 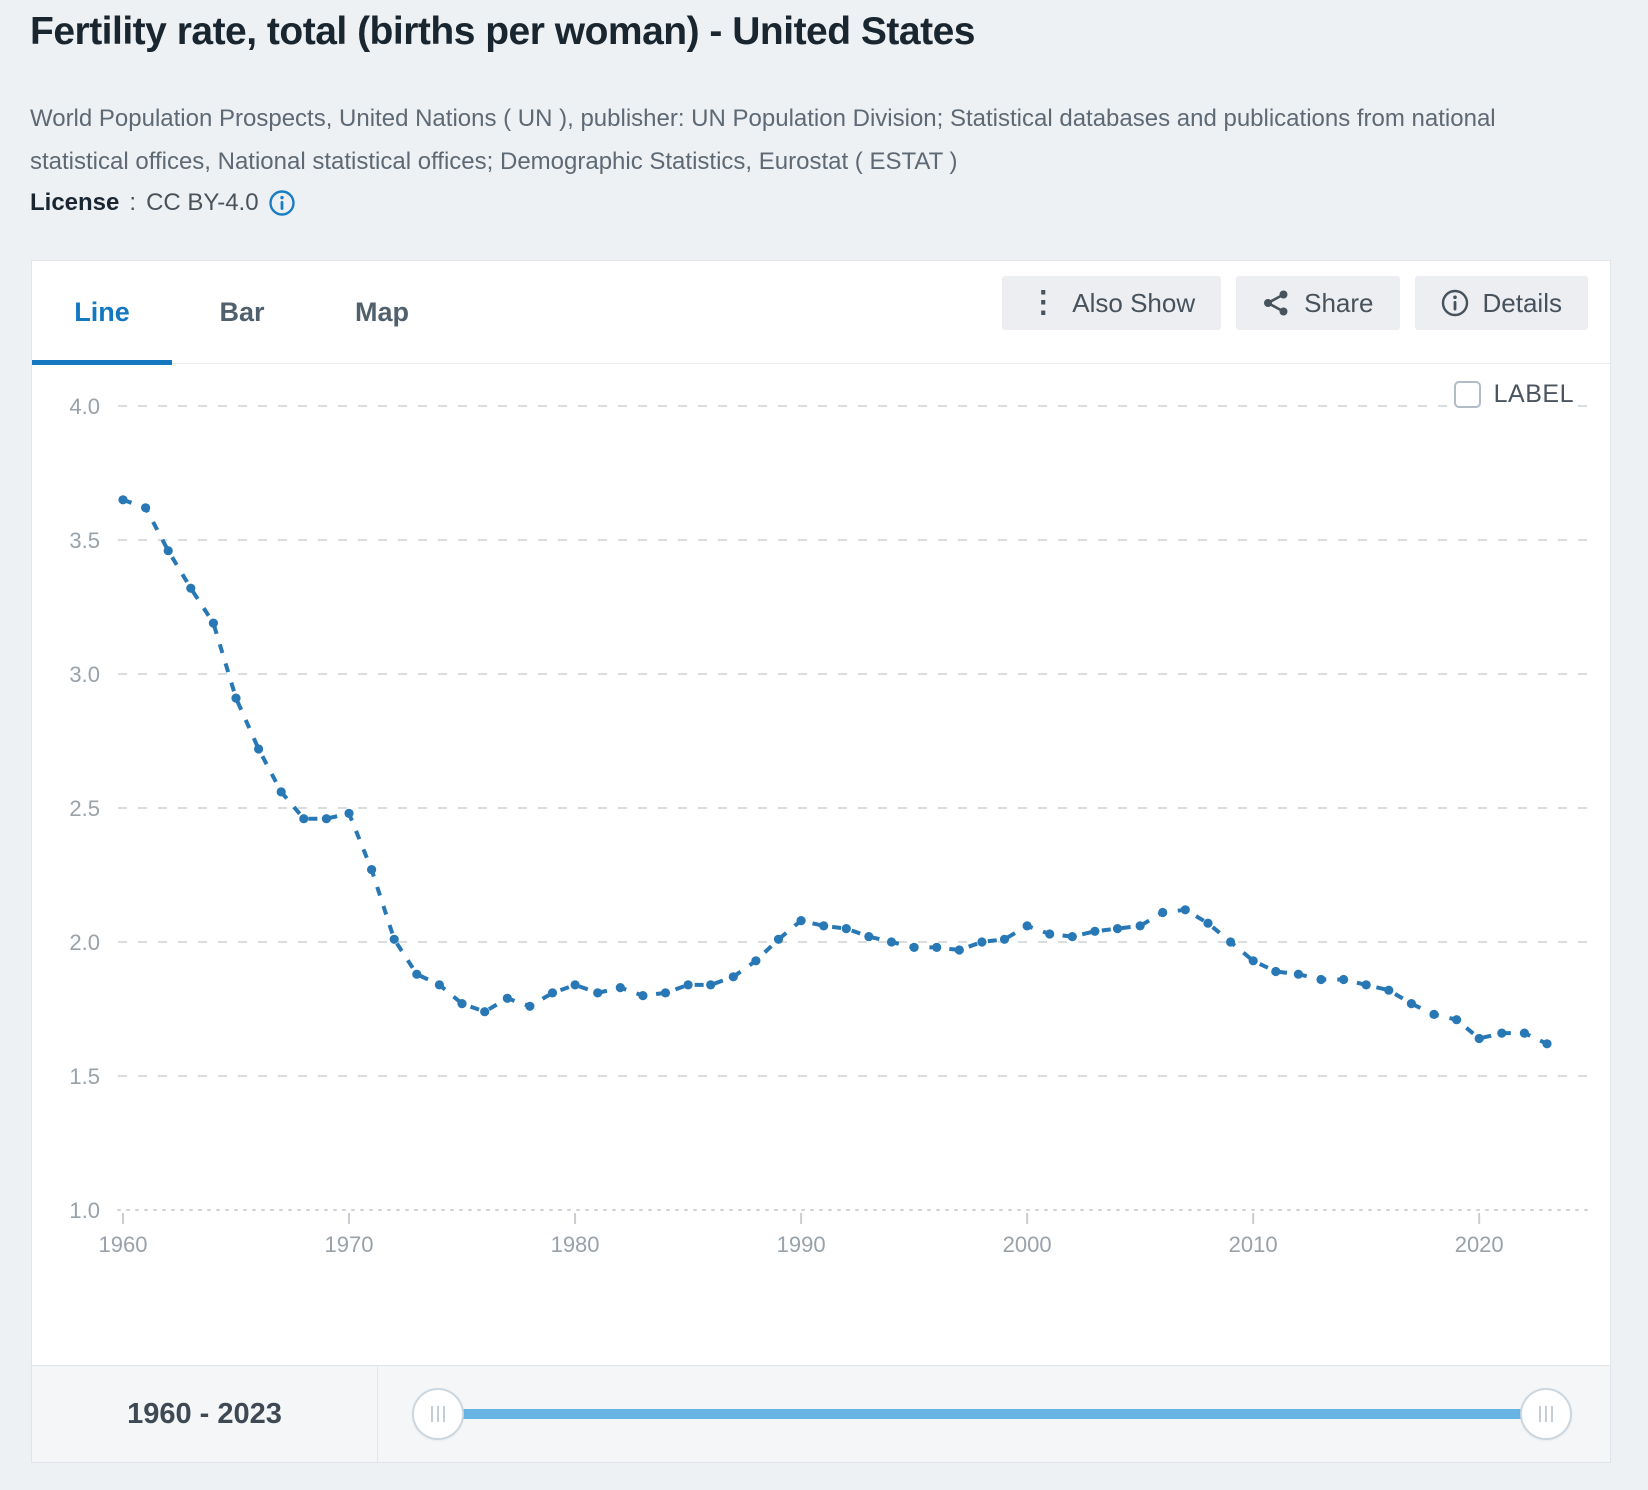 What do you see at coordinates (202, 202) in the screenshot?
I see `license-value: CC BY-4.0` at bounding box center [202, 202].